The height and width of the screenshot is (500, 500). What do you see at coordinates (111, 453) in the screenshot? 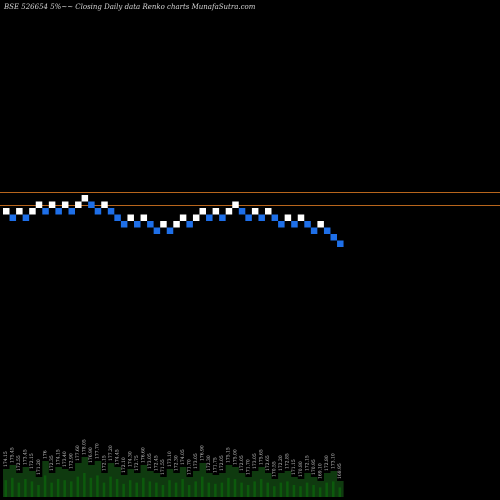
I see `volume-label: 177.20` at bounding box center [111, 453].